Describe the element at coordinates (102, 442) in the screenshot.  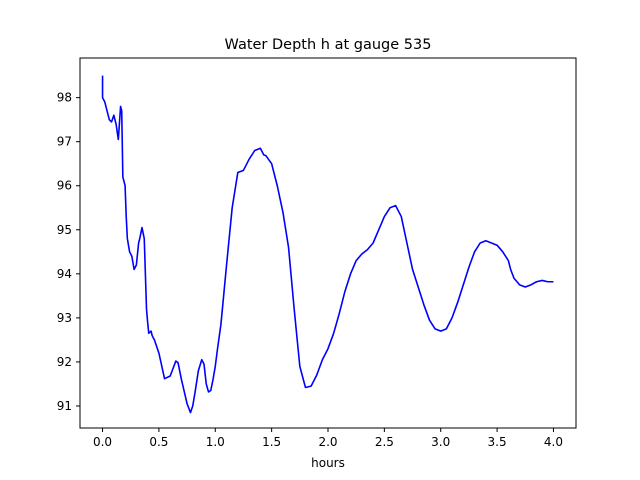
I see `x-tick-label: 0.0` at that location.